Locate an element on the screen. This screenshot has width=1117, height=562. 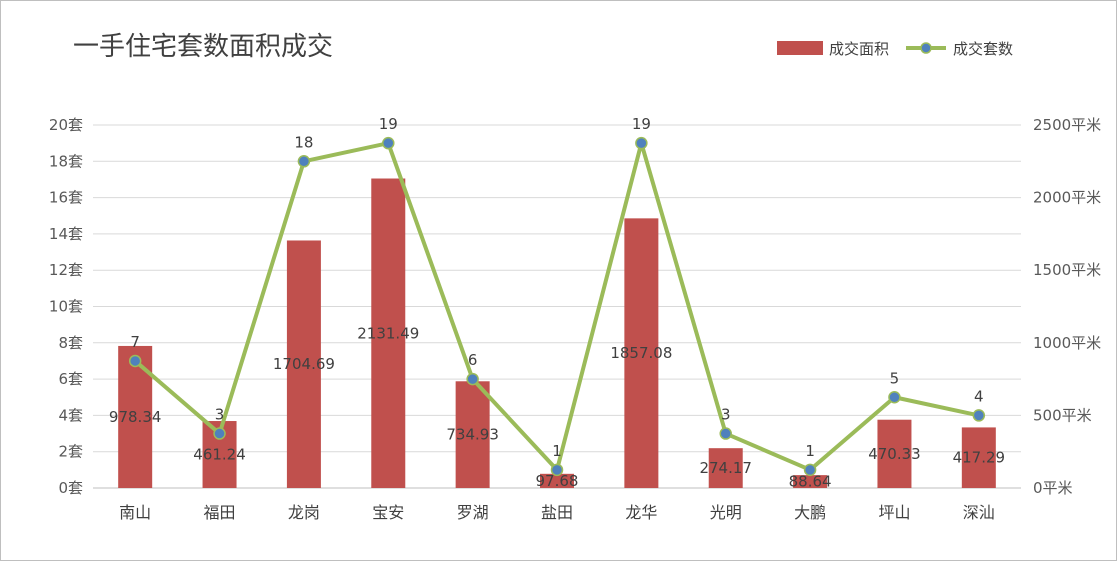
count-point-罗湖 is located at coordinates (472, 379).